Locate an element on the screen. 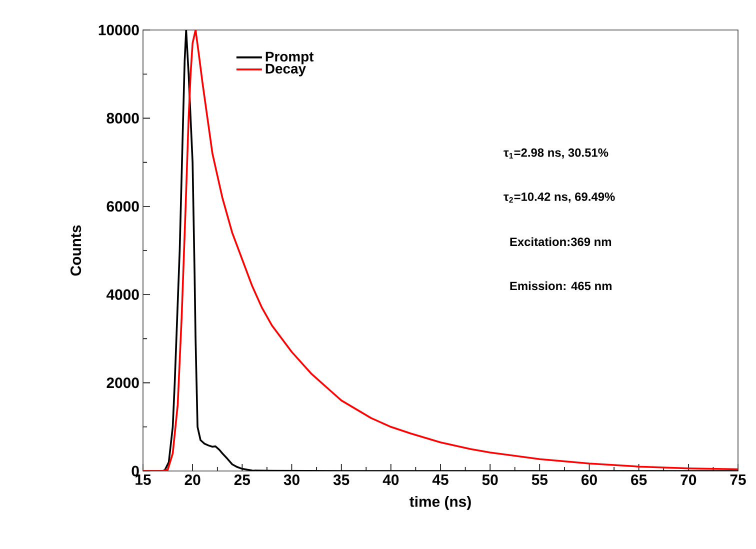 This screenshot has height=549, width=756. annotation: Emission: 465 nm is located at coordinates (561, 285).